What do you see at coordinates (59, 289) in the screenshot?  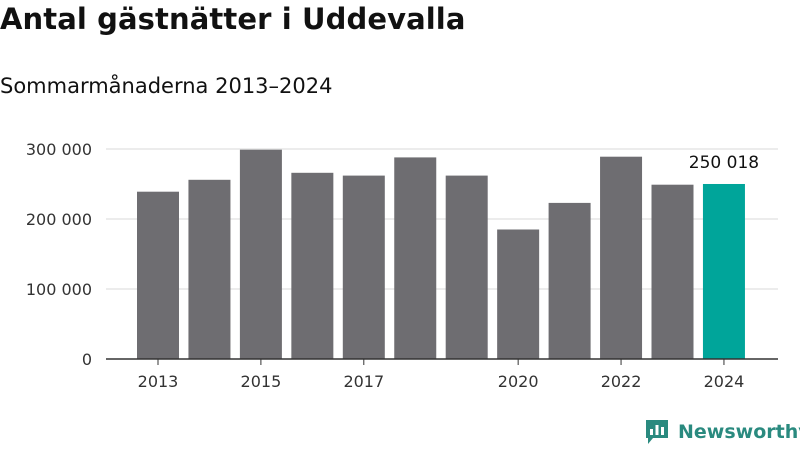 I see `y-tick-label: 100 000` at bounding box center [59, 289].